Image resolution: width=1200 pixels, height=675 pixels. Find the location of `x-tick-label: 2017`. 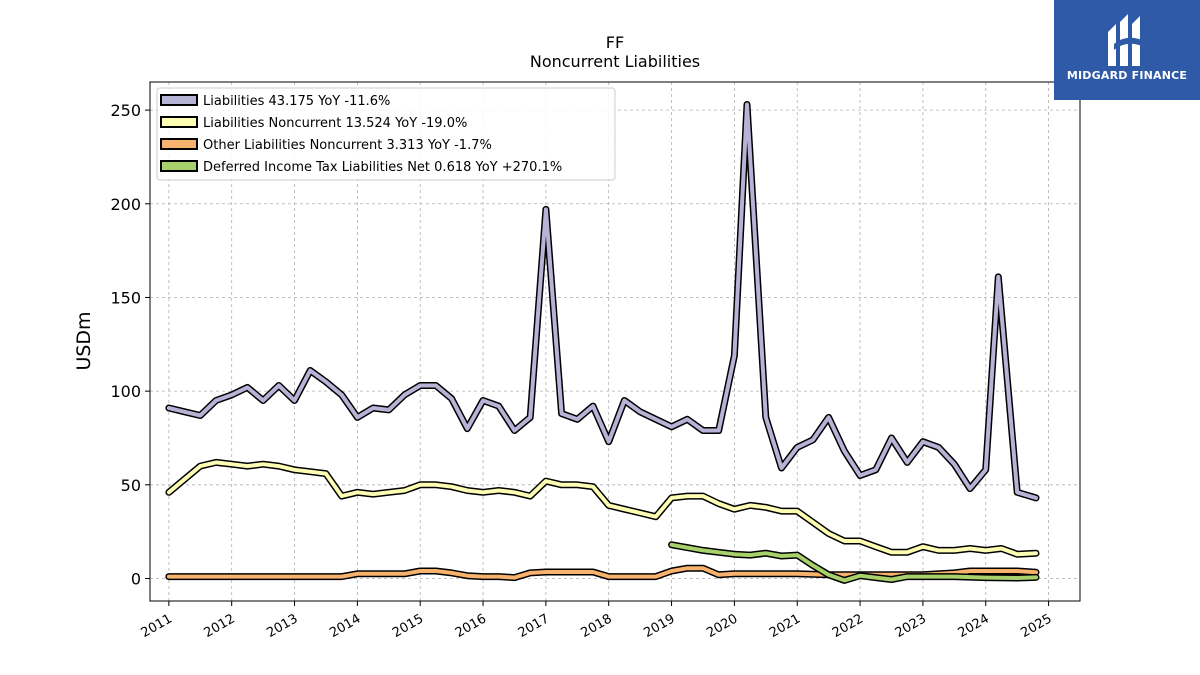

x-tick-label: 2017 is located at coordinates (534, 626).